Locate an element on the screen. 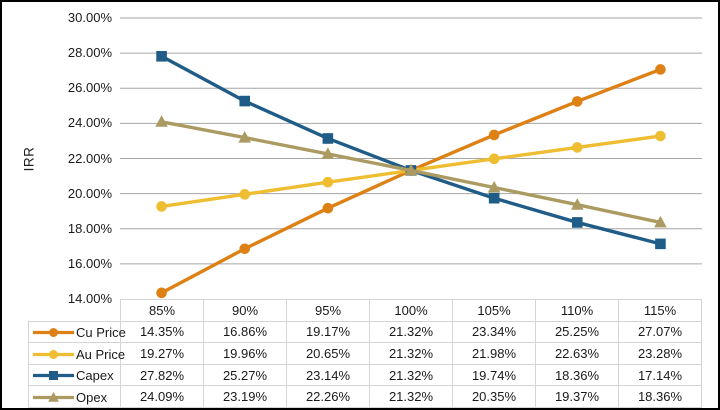 Image resolution: width=720 pixels, height=410 pixels. column-header: 100% is located at coordinates (411, 310).